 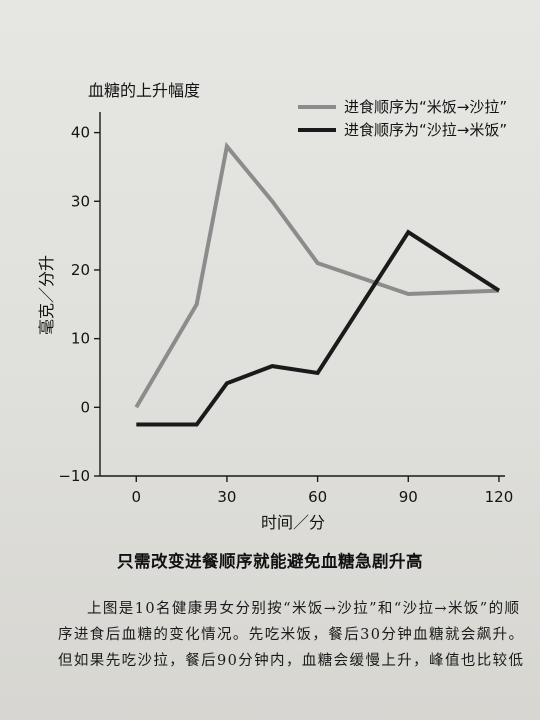 I want to click on x-ticks: 0 30 60 90 120, so click(x=322, y=491).